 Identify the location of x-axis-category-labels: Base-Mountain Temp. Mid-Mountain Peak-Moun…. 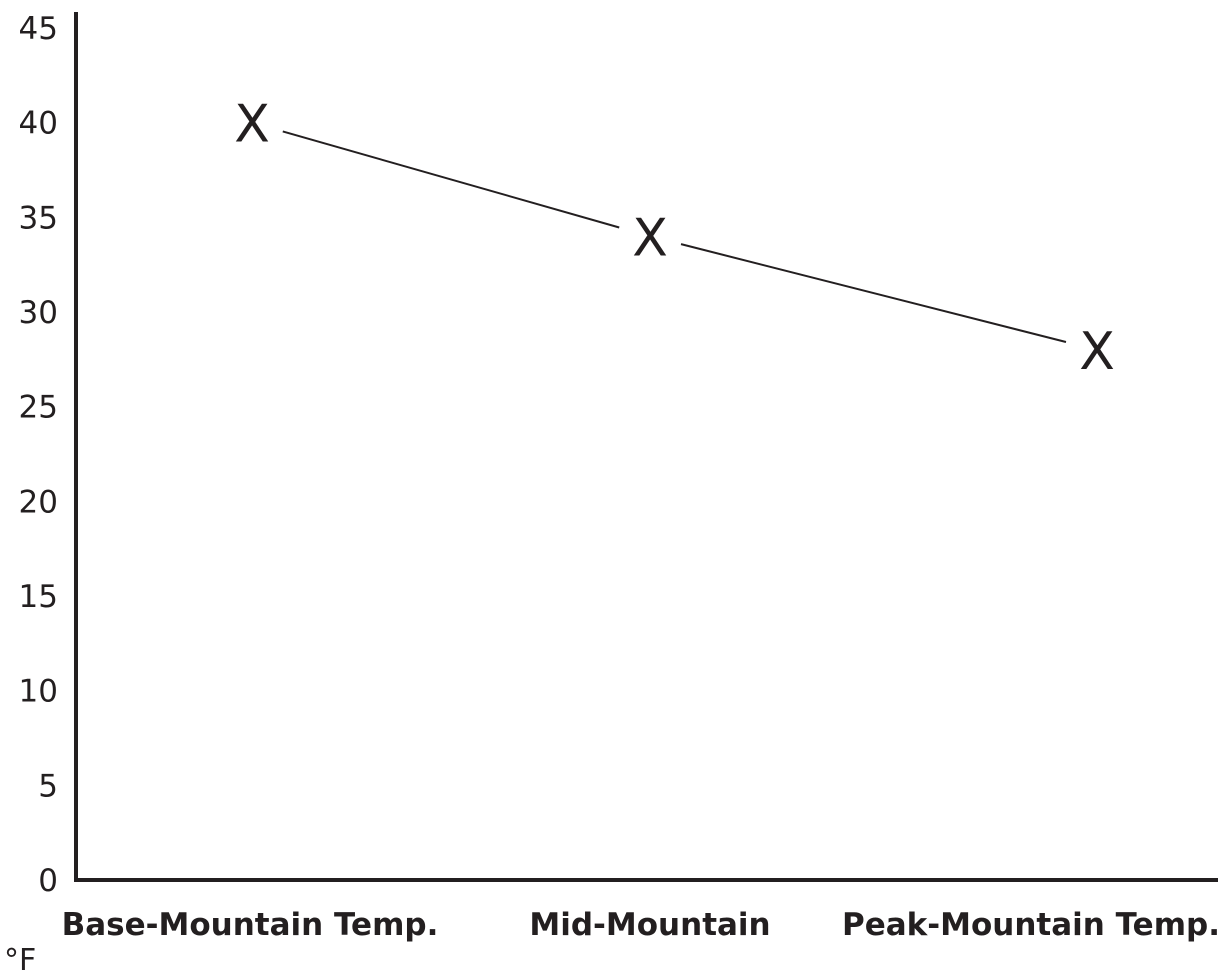
(641, 925).